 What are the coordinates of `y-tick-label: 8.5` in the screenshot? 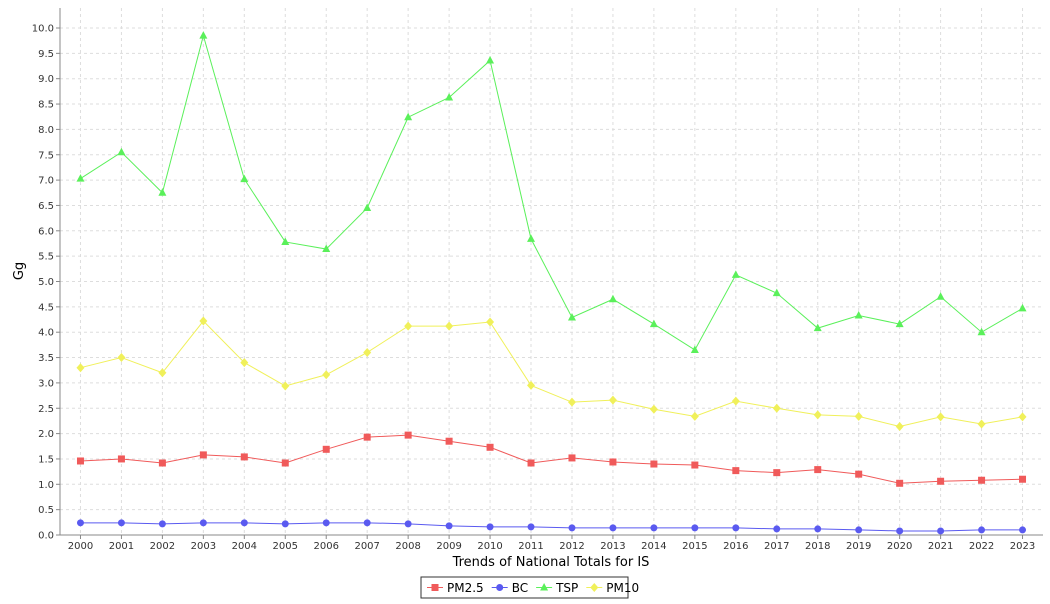 It's located at (46, 105).